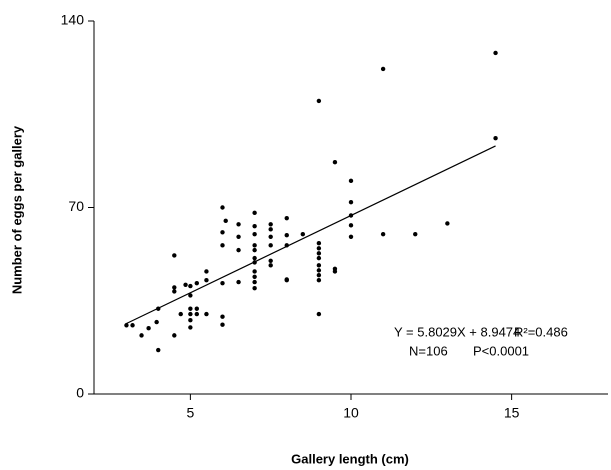  What do you see at coordinates (190, 413) in the screenshot?
I see `x-tick-label: 5` at bounding box center [190, 413].